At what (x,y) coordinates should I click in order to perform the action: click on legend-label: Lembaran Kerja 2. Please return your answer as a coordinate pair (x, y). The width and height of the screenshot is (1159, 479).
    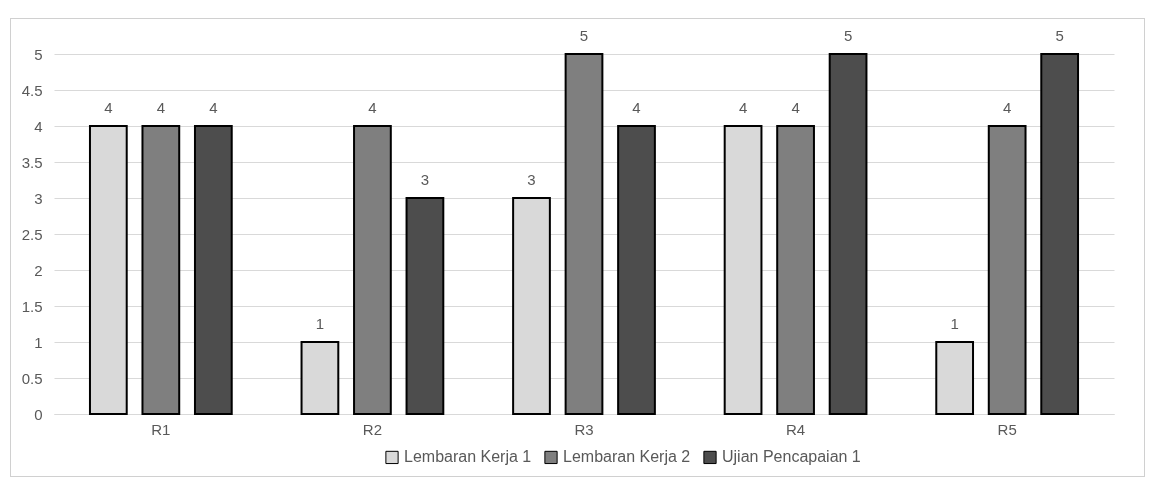
    Looking at the image, I should click on (627, 457).